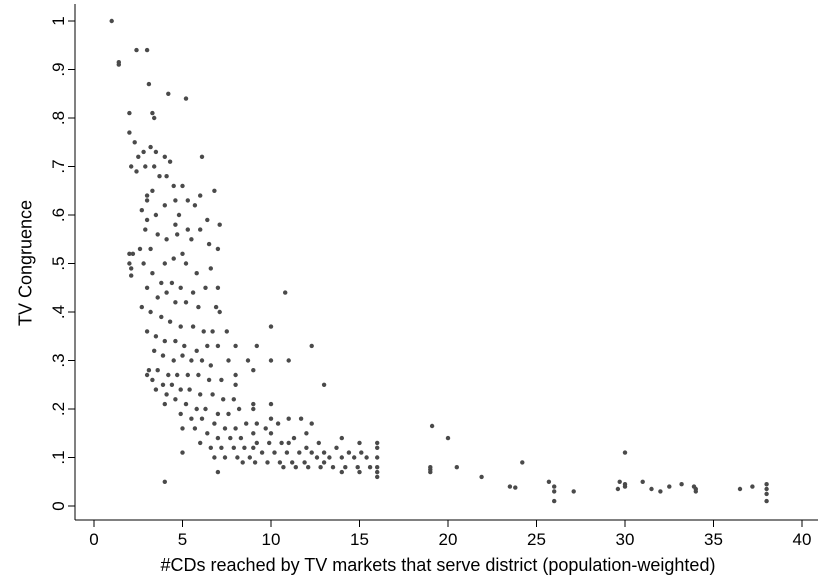 Image resolution: width=821 pixels, height=581 pixels. I want to click on x-axis-ticks: 0 5 10 15 20 25 30 35 40, so click(450, 534).